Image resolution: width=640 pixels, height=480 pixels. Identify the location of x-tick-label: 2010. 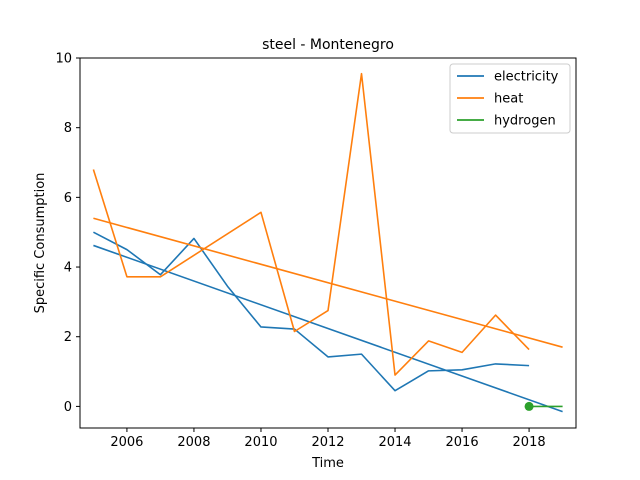
(260, 442).